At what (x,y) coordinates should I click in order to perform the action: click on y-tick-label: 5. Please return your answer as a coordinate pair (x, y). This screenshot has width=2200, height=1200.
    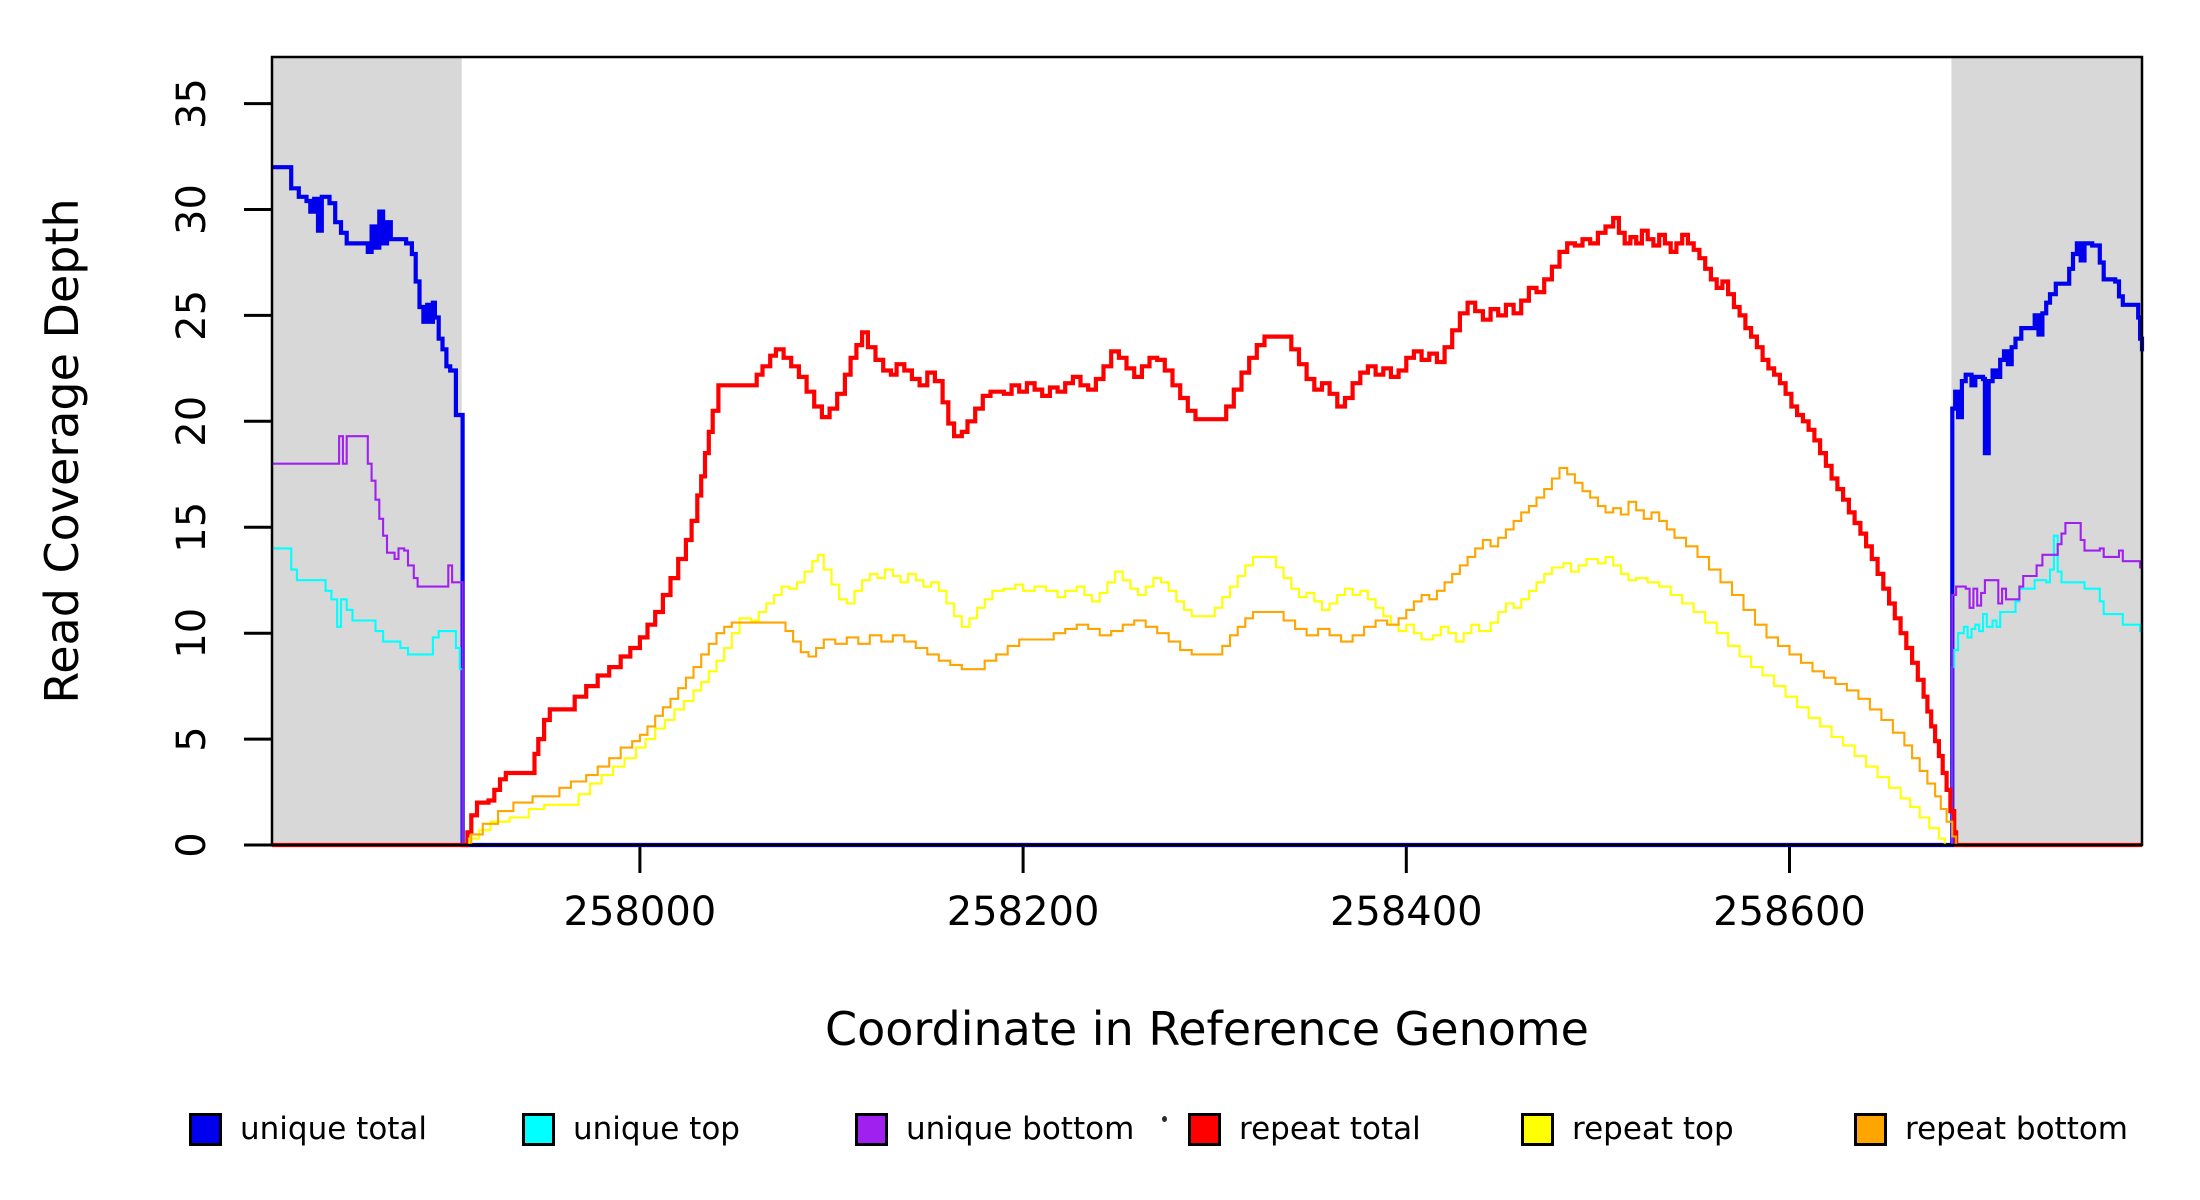
    Looking at the image, I should click on (192, 738).